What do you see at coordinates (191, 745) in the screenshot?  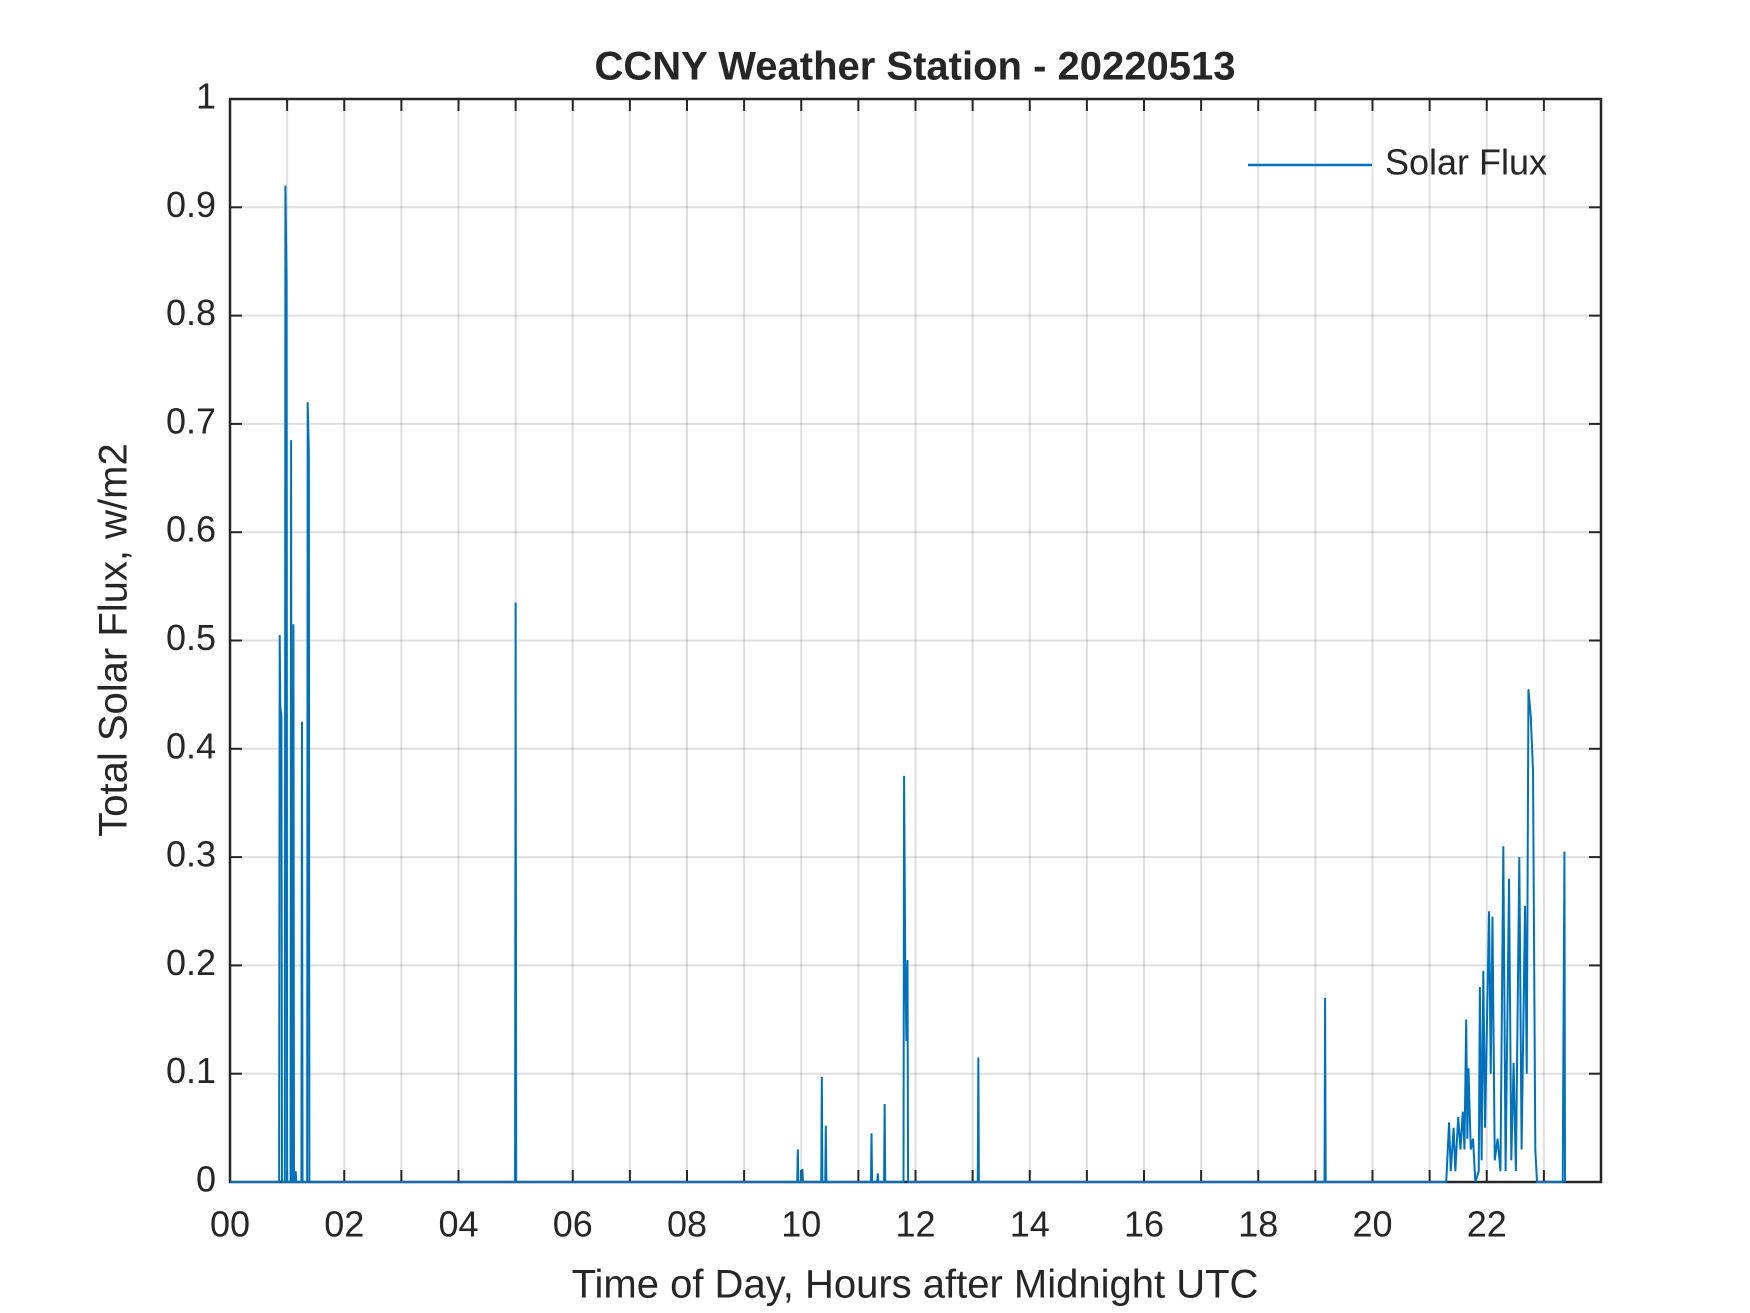 I see `y-tick-label: 0.4` at bounding box center [191, 745].